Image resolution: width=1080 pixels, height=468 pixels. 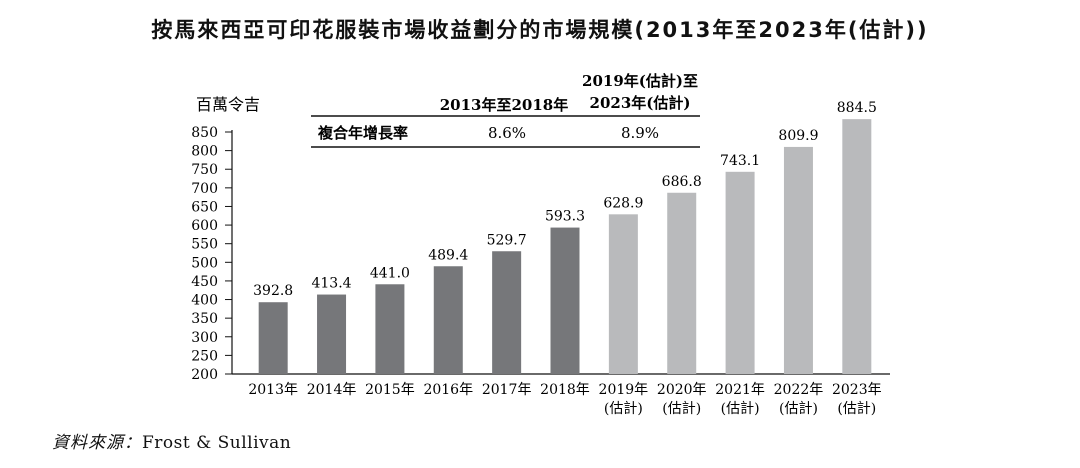 What do you see at coordinates (623, 294) in the screenshot?
I see `bar-2019` at bounding box center [623, 294].